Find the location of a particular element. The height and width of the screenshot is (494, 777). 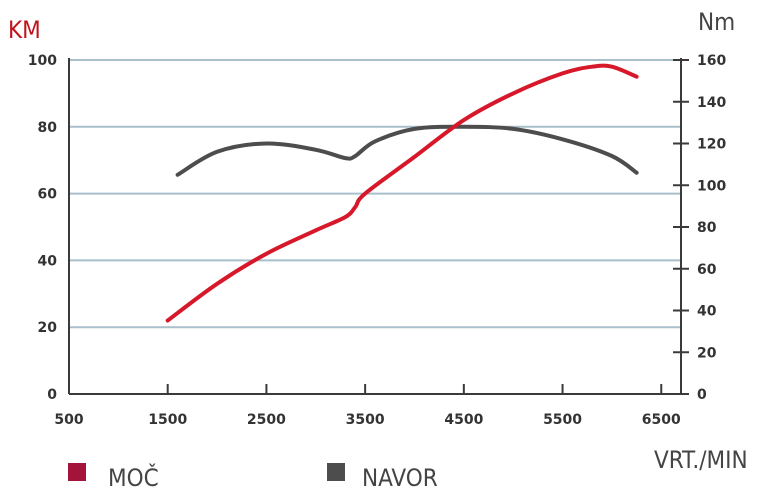

x-tick-5500: 5500 is located at coordinates (562, 420).